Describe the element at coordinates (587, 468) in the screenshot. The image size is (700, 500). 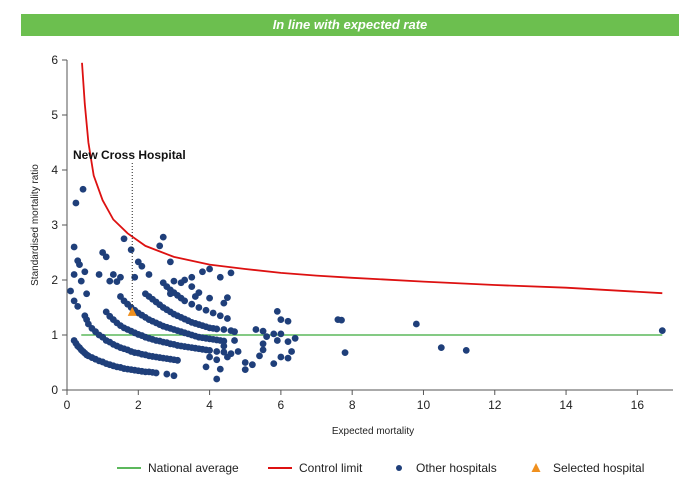
I see `legend-item: Selected hospital` at that location.